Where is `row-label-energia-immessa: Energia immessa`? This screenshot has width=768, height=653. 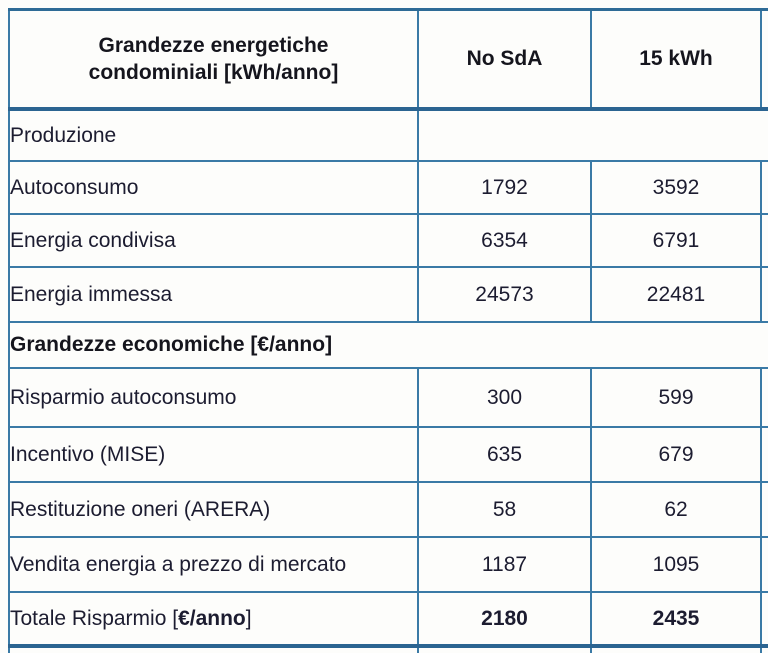
row-label-energia-immessa: Energia immessa is located at coordinates (213, 294).